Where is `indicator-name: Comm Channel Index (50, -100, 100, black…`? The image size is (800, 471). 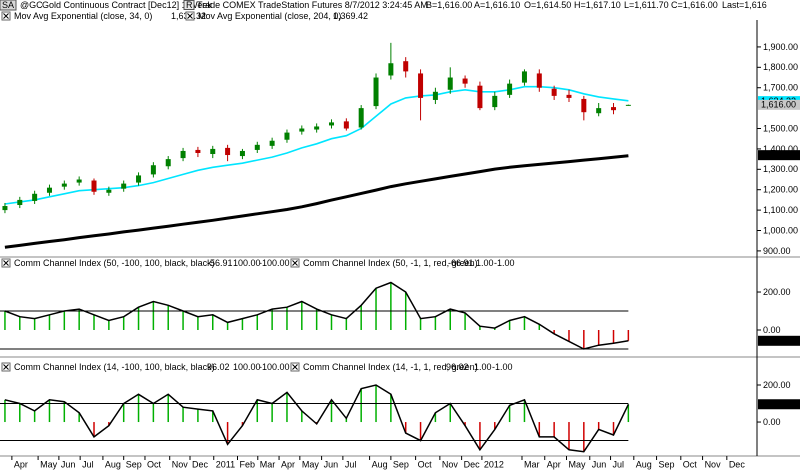
indicator-name: Comm Channel Index (50, -100, 100, black… is located at coordinates (114, 263).